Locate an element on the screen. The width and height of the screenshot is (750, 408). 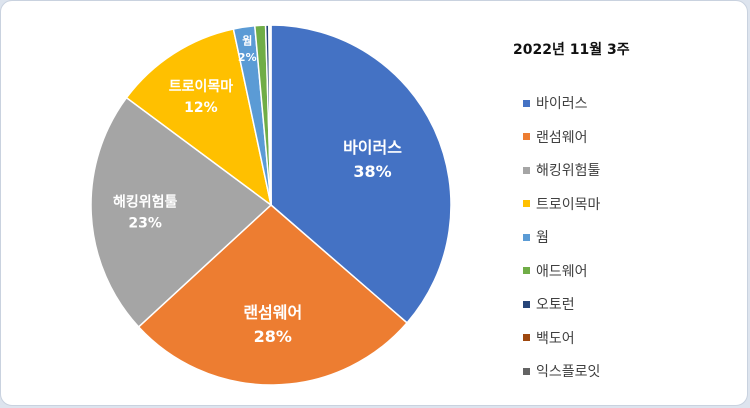
slice-label-name-0: 바이러스 is located at coordinates (372, 147).